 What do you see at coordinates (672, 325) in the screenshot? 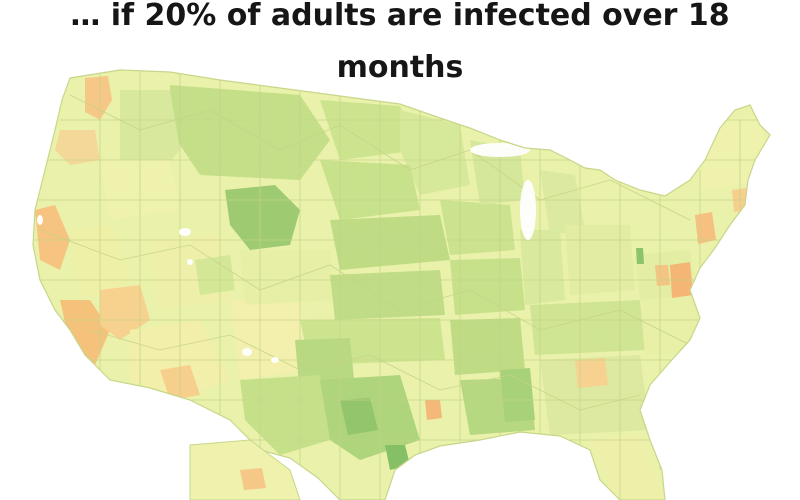
I see `region-carolinas` at bounding box center [672, 325].